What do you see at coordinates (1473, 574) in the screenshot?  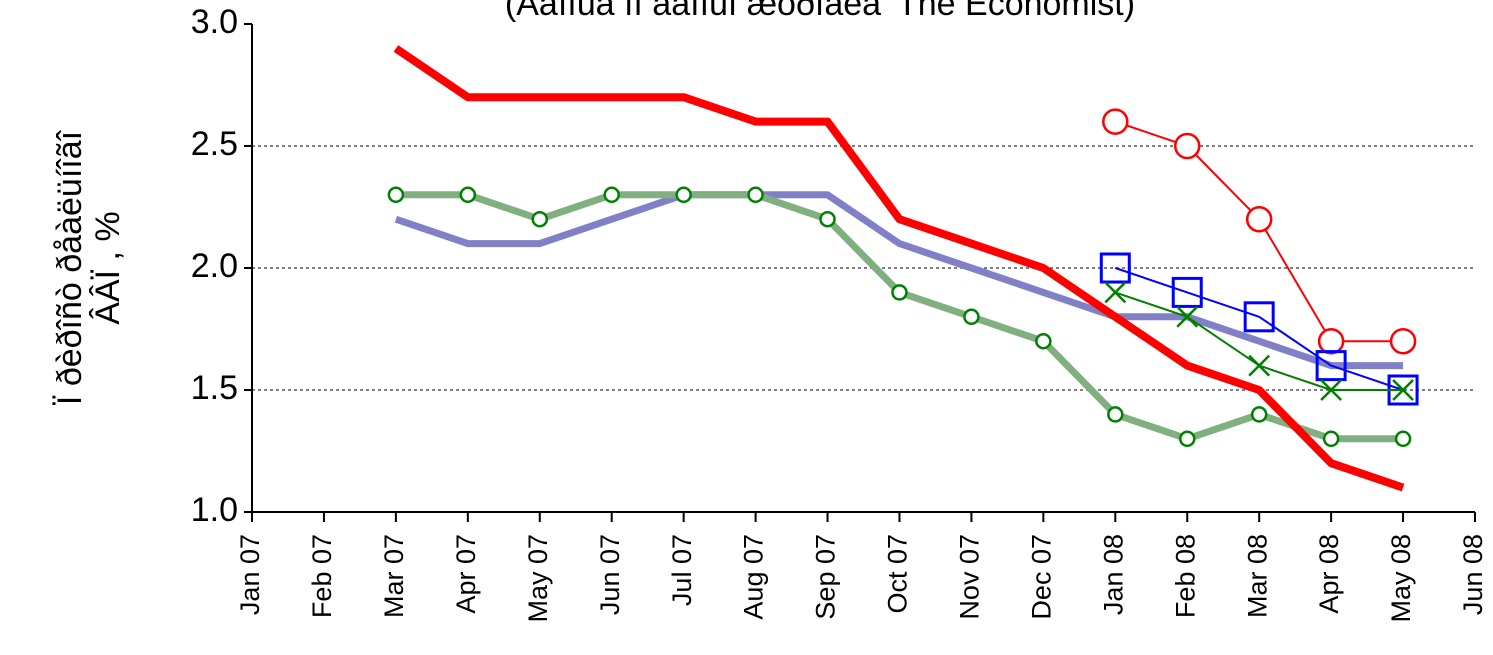 I see `x-tick-label: Jun 08` at bounding box center [1473, 574].